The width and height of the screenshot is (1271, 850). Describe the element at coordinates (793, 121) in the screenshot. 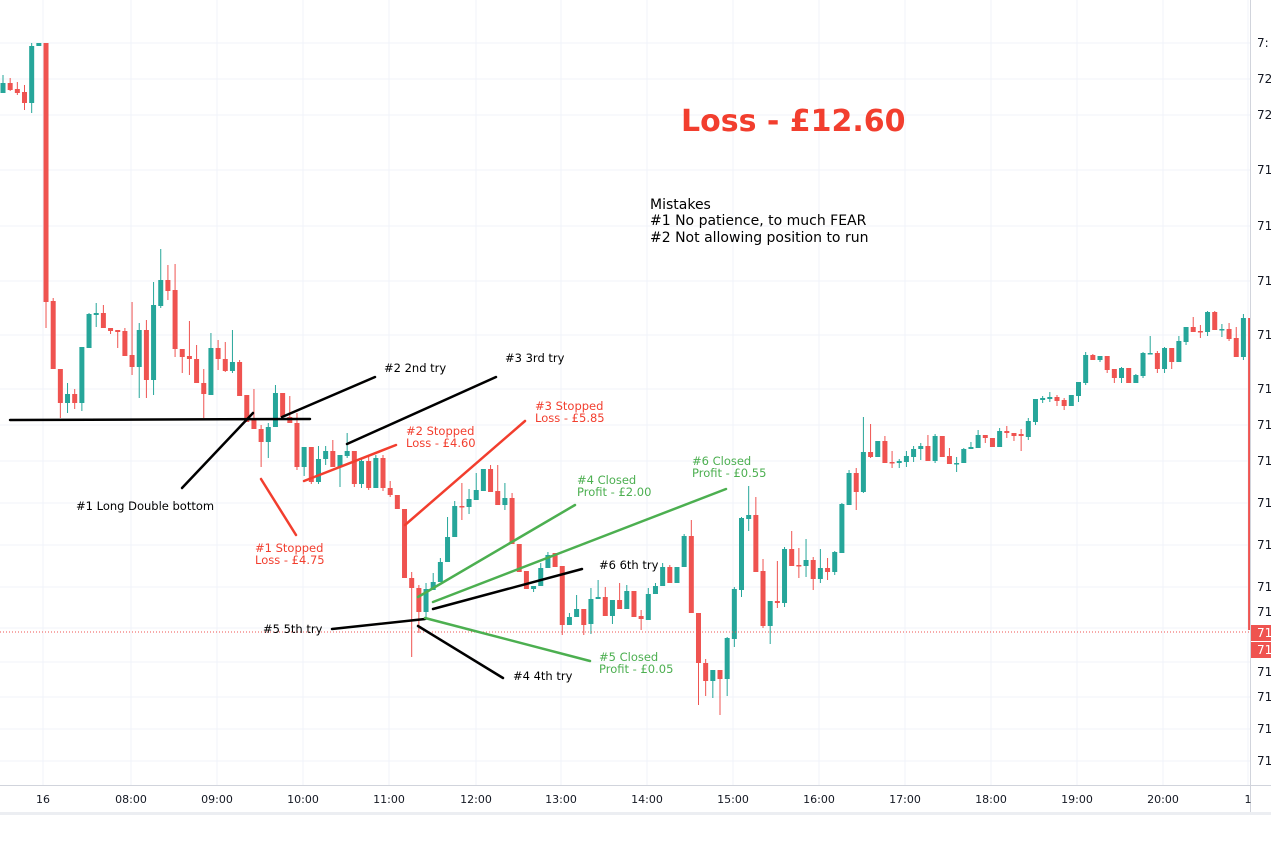

I see `total-loss-label: Loss - £12.60` at that location.